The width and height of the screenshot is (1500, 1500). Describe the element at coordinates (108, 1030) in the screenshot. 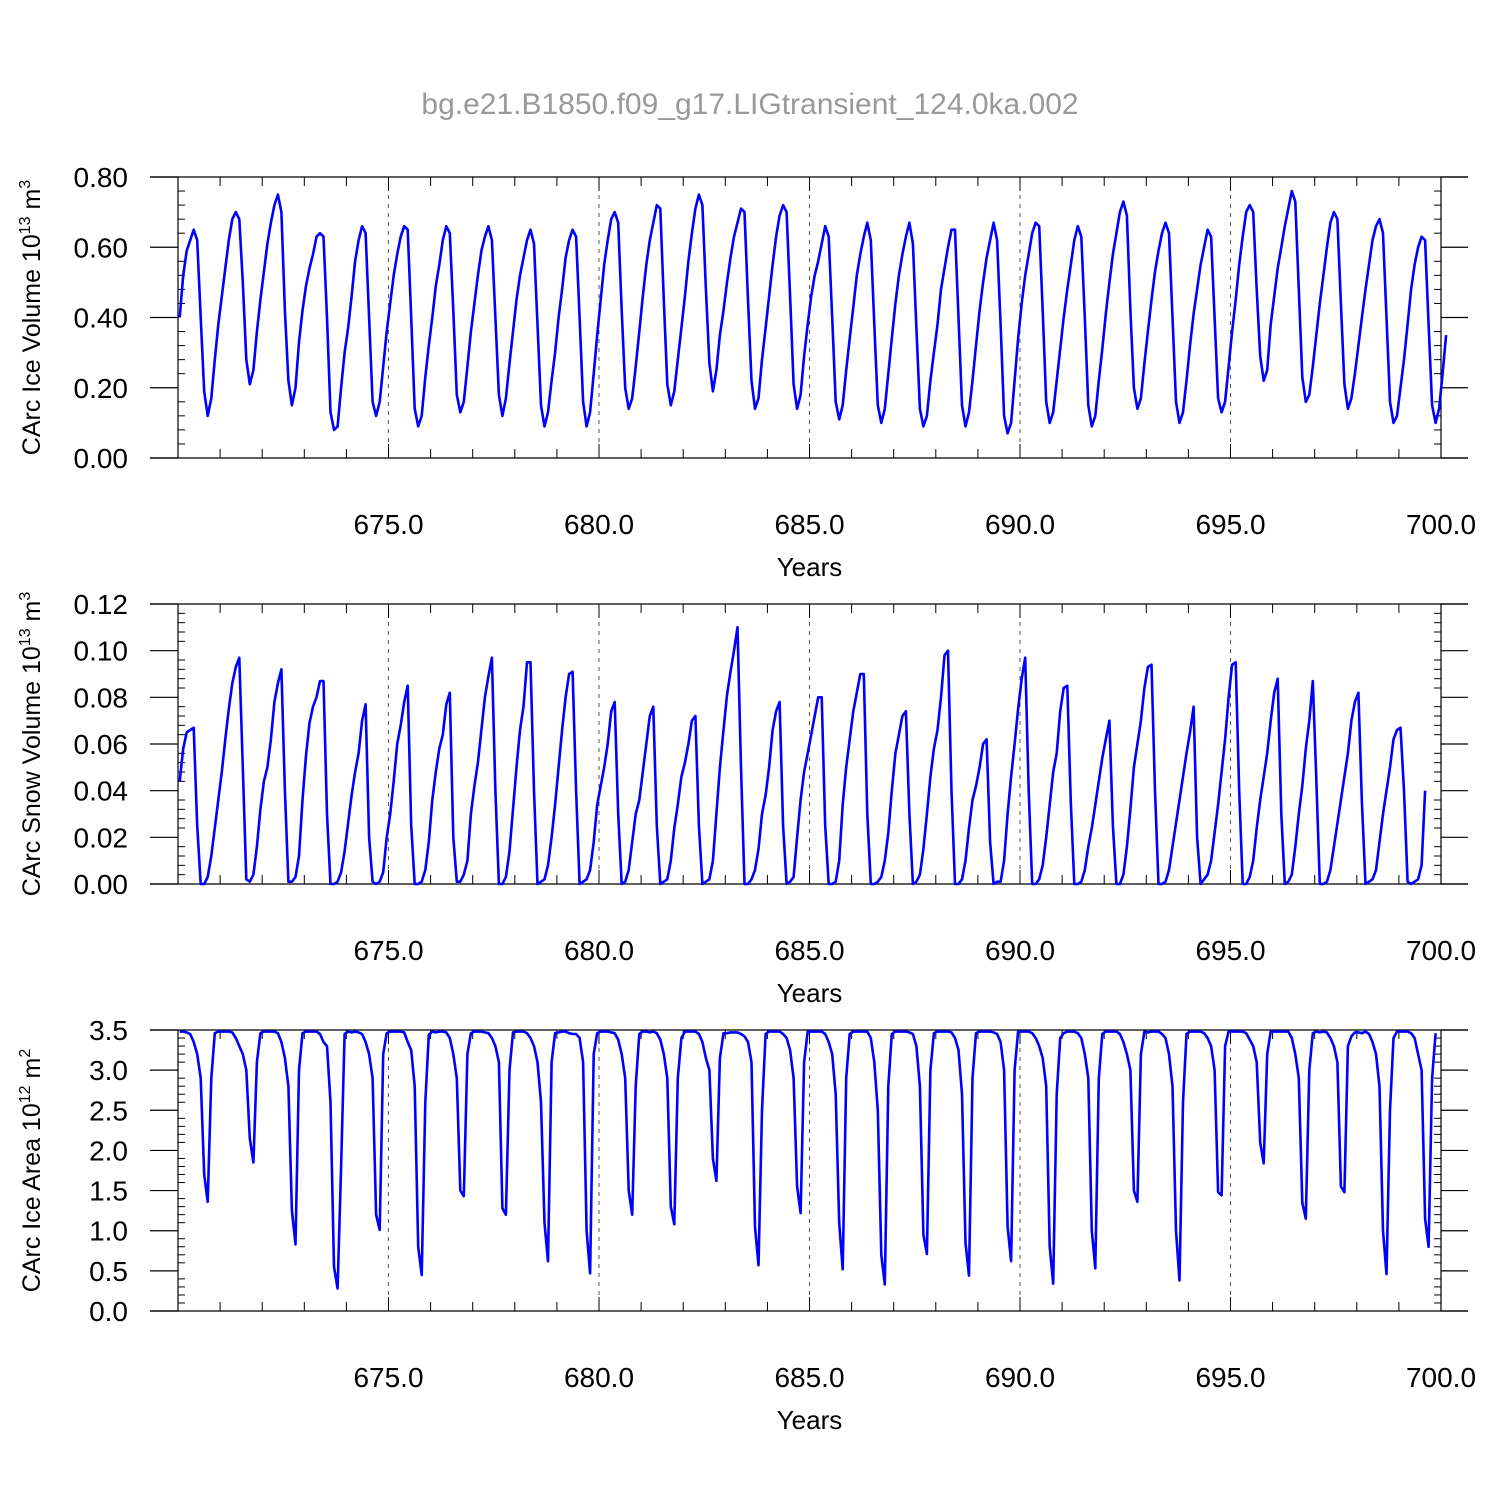

I see `y-tick-label: 3.5` at that location.